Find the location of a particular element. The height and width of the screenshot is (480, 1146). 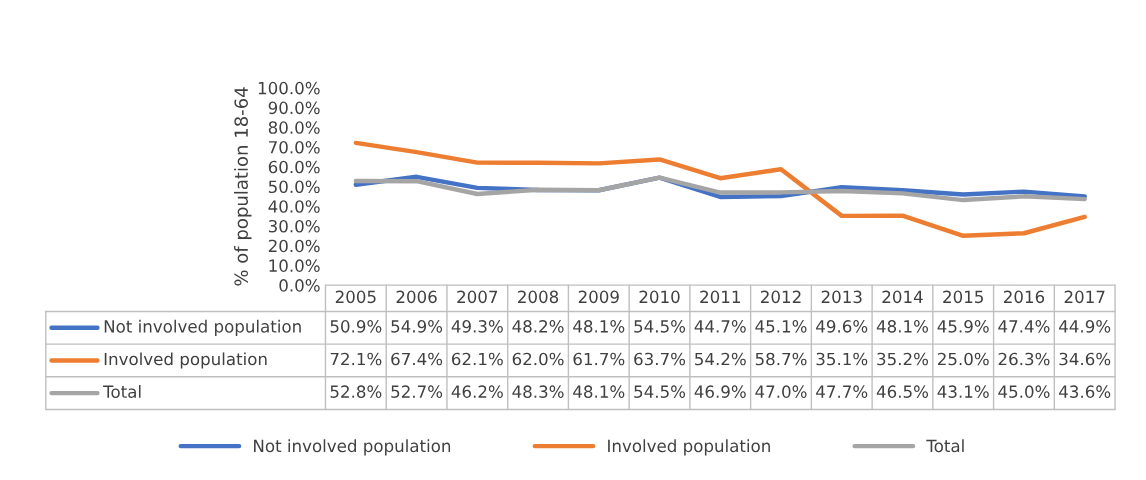

data-label: 67.4% is located at coordinates (417, 359).